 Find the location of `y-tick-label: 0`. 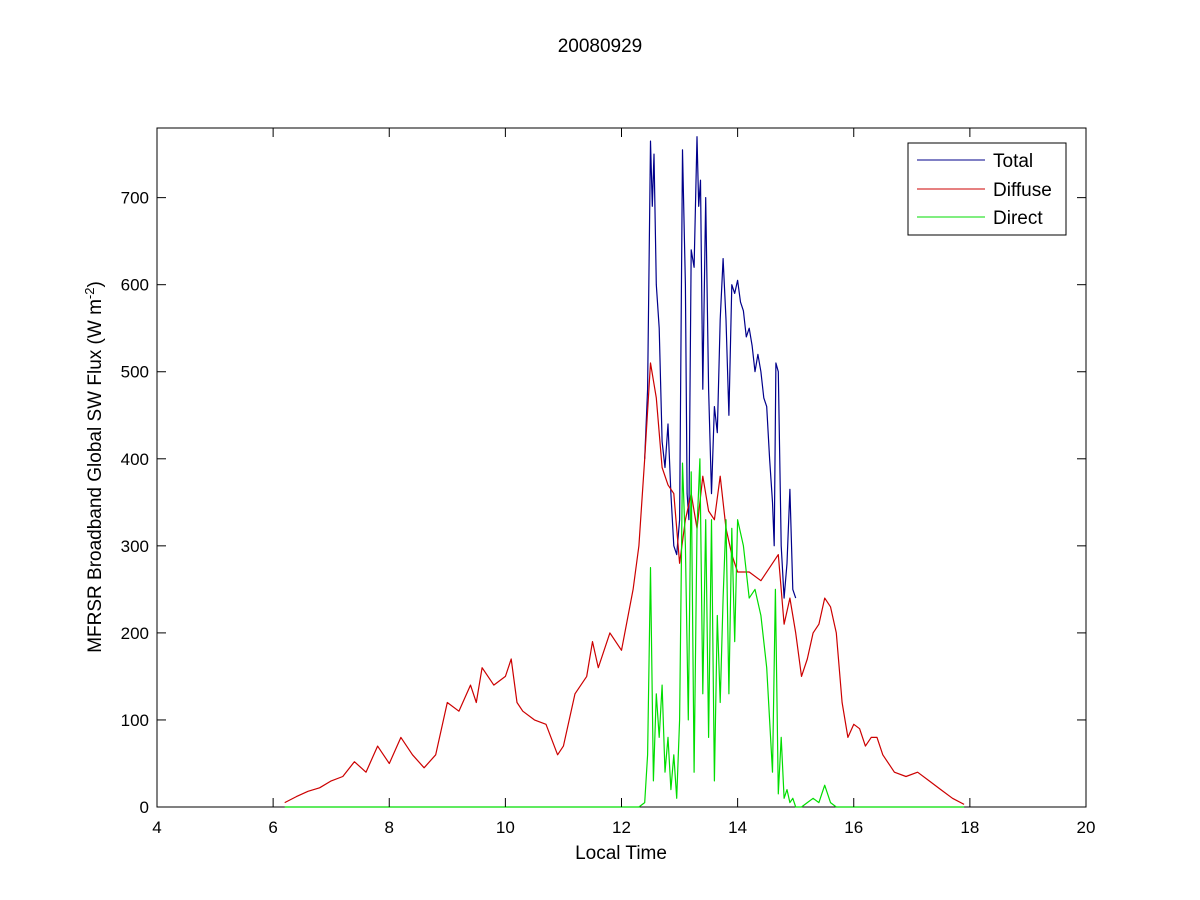

y-tick-label: 0 is located at coordinates (144, 807).